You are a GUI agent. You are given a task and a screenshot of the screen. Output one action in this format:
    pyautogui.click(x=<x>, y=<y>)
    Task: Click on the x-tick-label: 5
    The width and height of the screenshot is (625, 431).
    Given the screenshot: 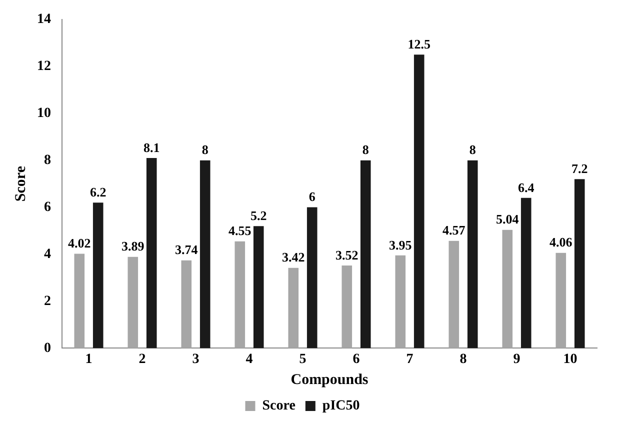 What is the action you would take?
    pyautogui.click(x=302, y=360)
    